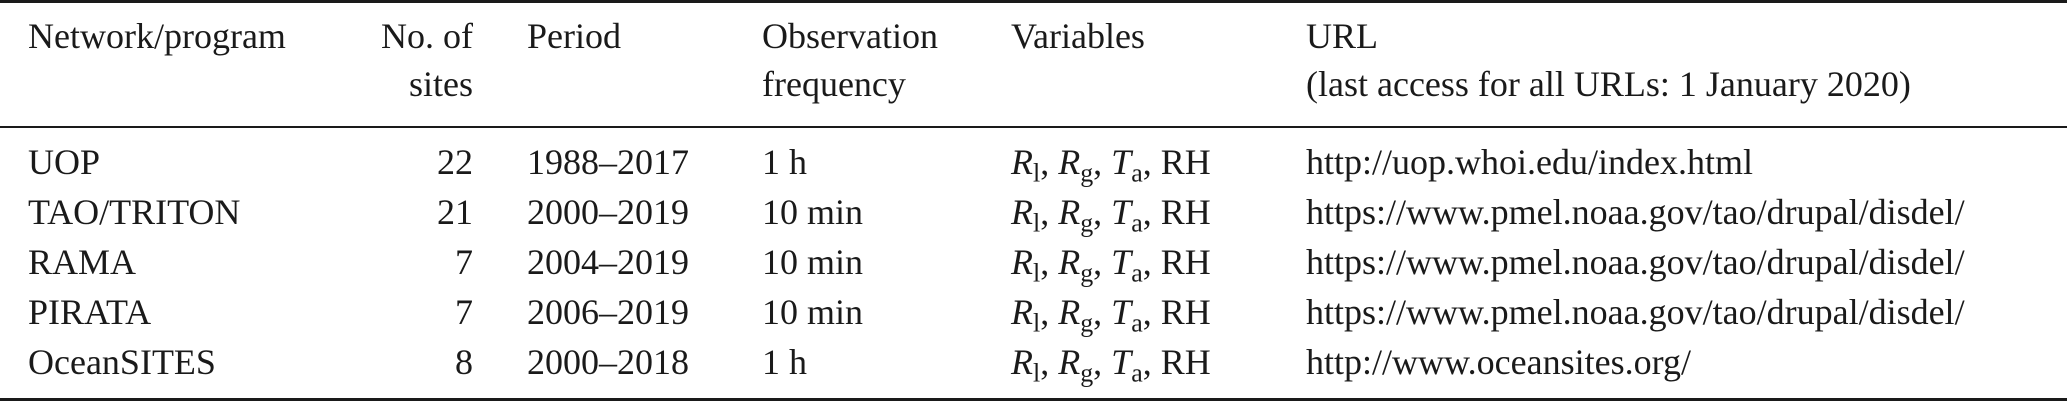 The height and width of the screenshot is (401, 2067). I want to click on cell-period: 1988–2017, so click(608, 162).